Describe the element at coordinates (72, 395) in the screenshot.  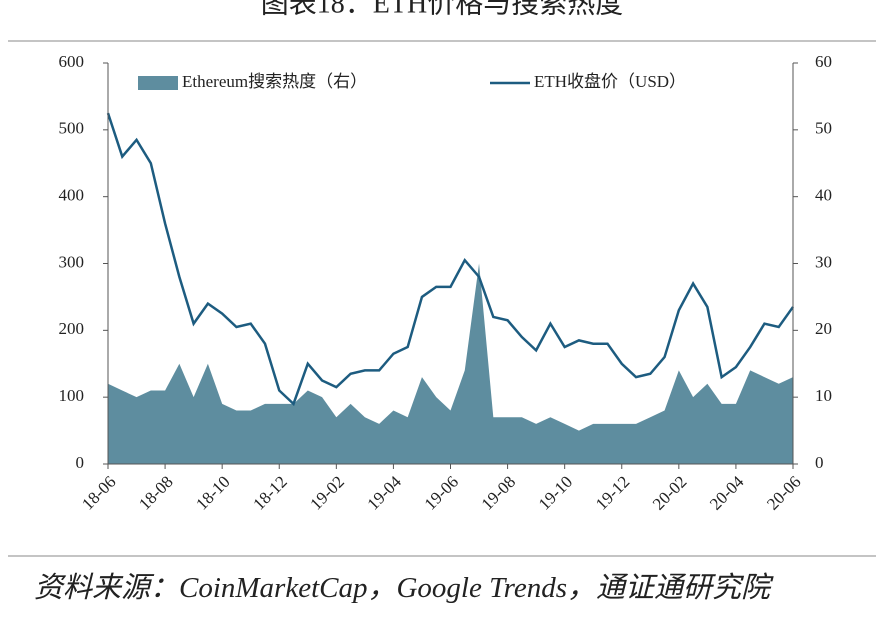
I see `y-tick-label: 100` at that location.